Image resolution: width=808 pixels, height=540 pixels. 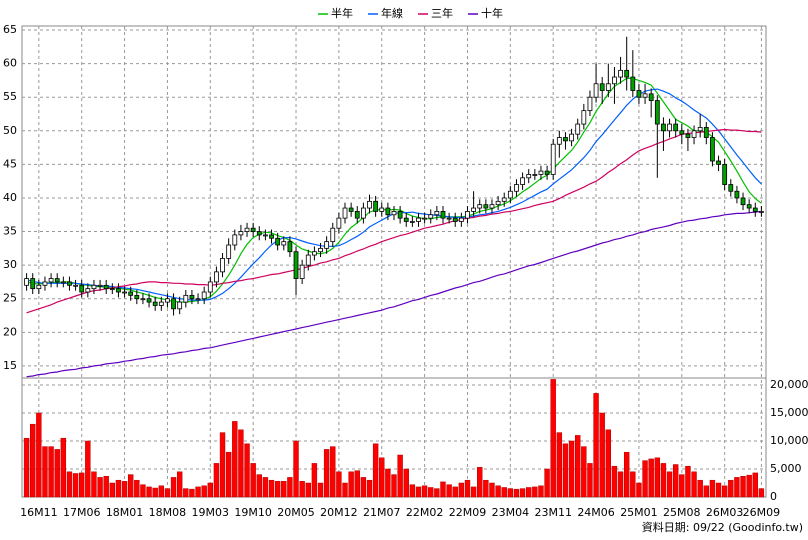 What do you see at coordinates (10, 231) in the screenshot?
I see `y-tick-label: 35` at bounding box center [10, 231].